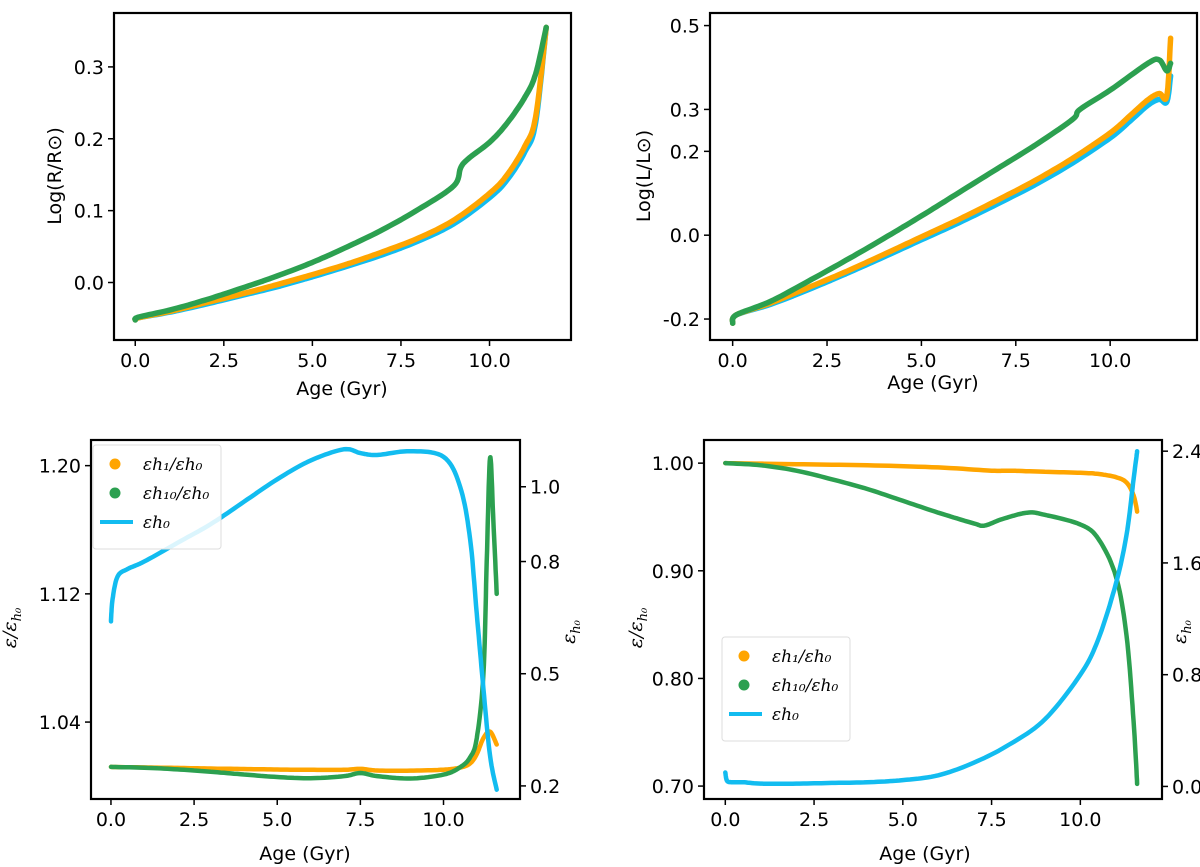  I want to click on radius-x-tick-label: 0.0, so click(135, 361).